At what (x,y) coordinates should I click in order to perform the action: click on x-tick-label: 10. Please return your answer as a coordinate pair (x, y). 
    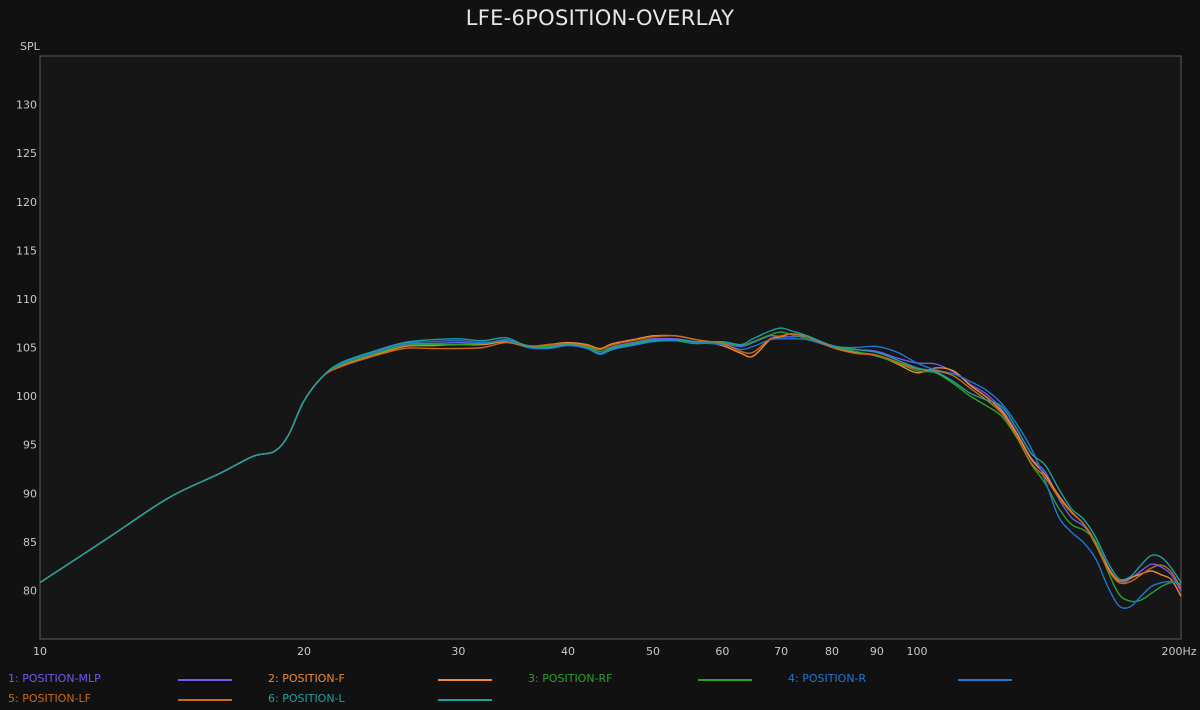
    Looking at the image, I should click on (40, 651).